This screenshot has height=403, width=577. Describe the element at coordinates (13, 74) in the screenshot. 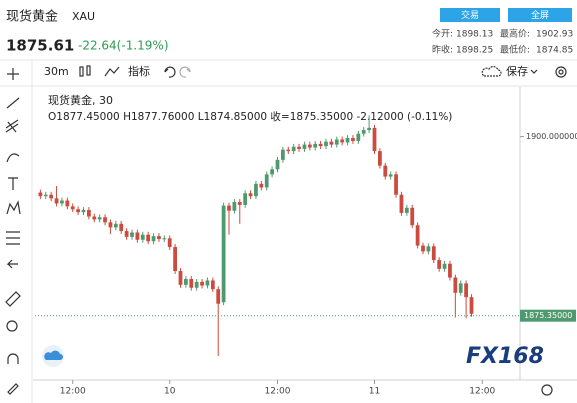

I see `crosshair-tool` at that location.